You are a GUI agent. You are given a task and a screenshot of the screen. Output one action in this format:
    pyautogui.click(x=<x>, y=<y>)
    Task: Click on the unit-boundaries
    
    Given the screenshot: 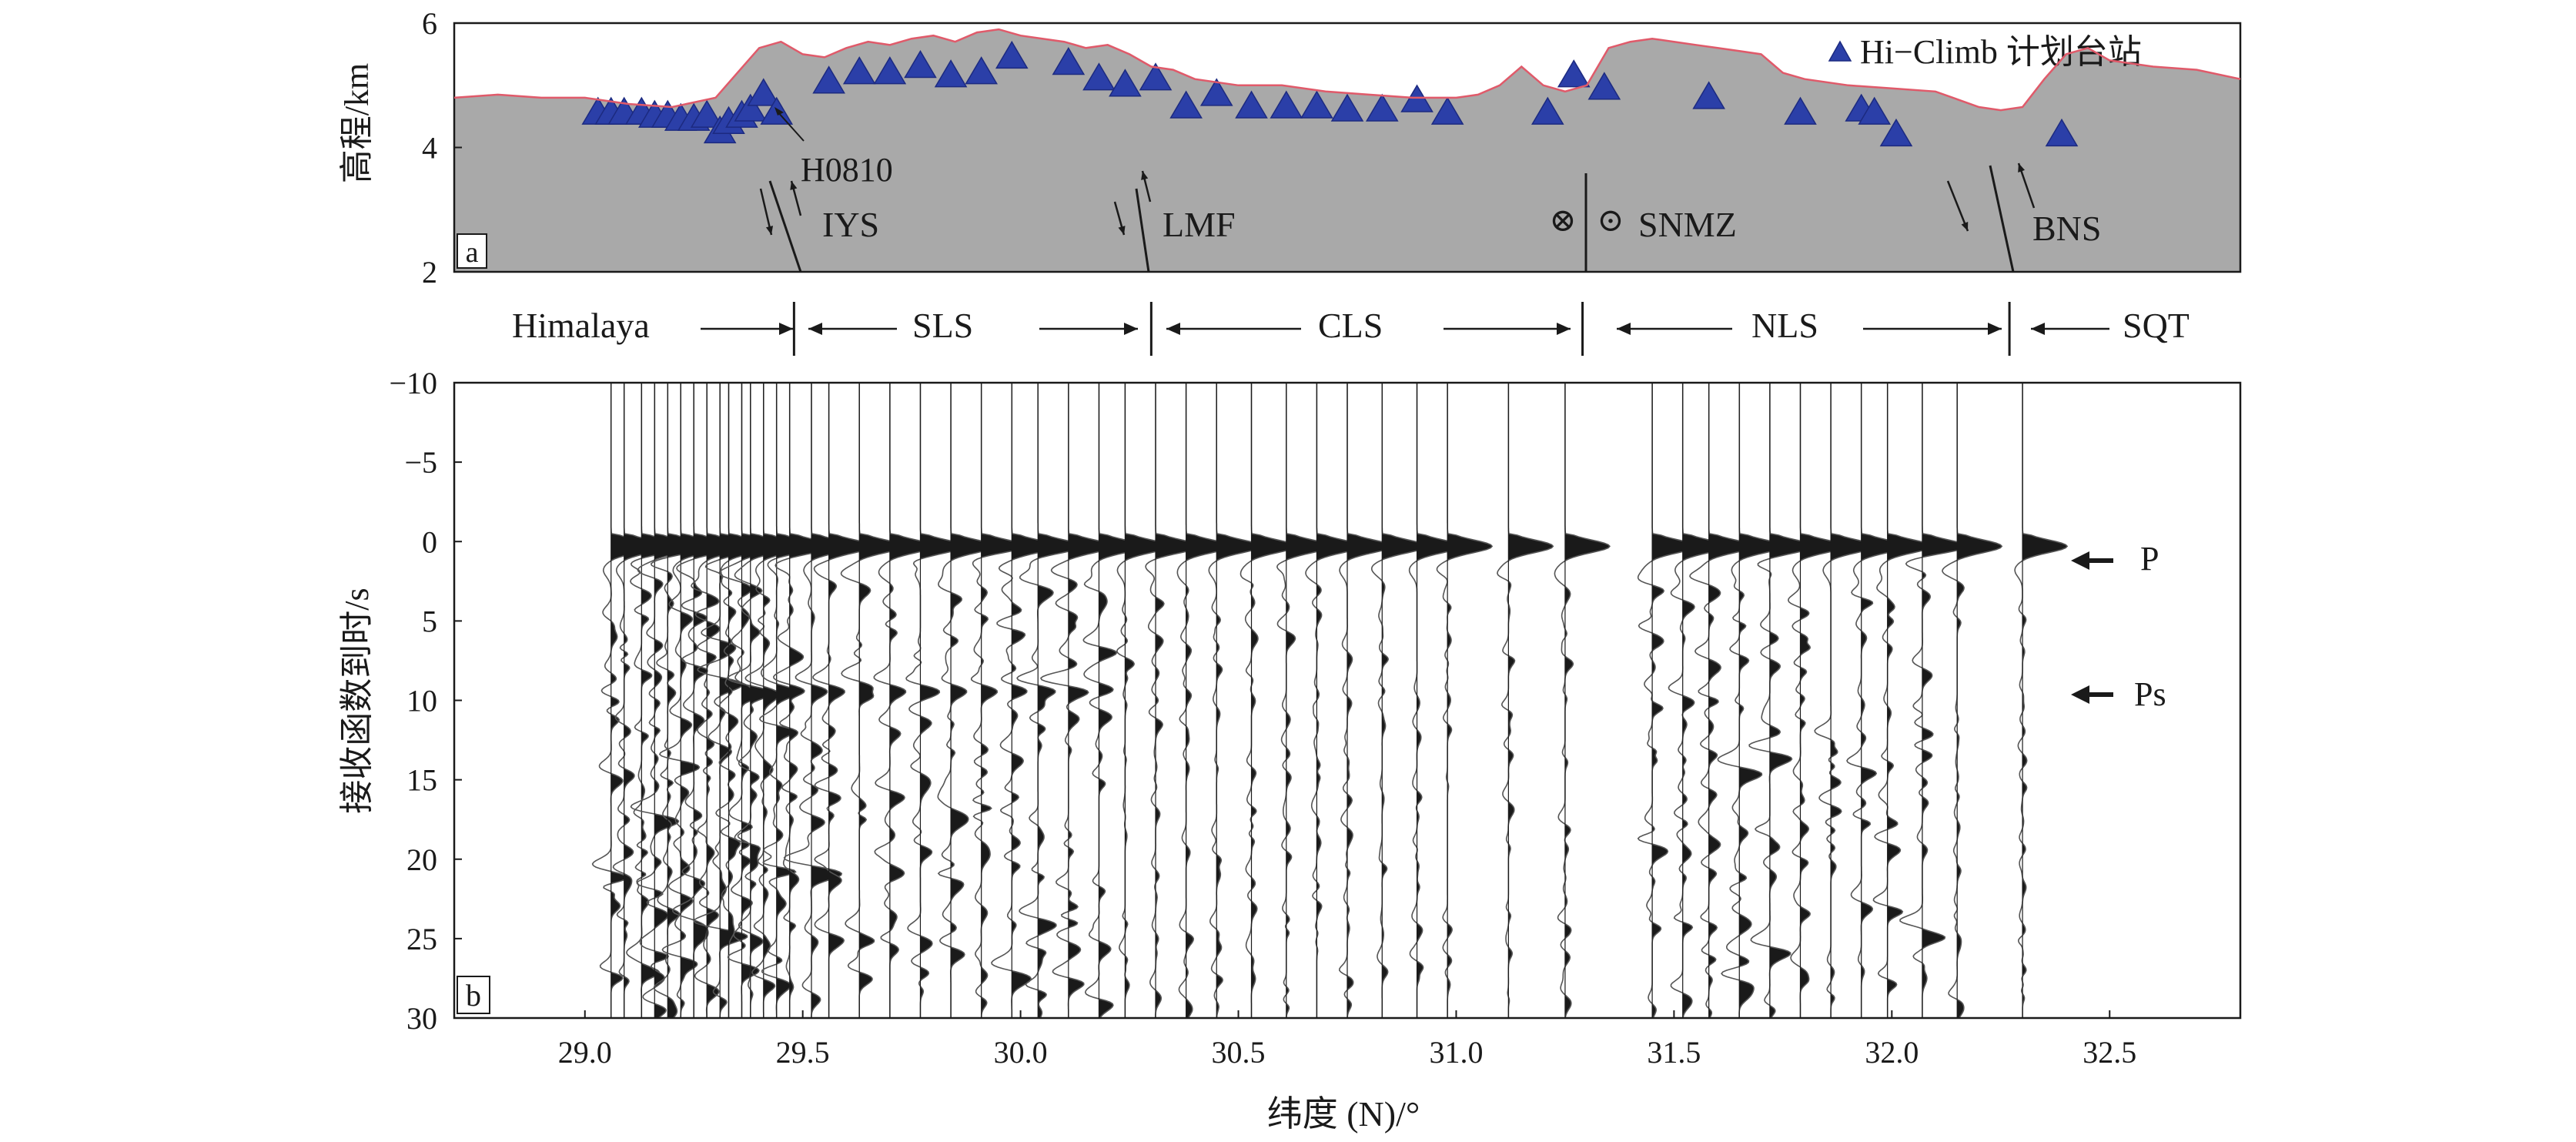 What is the action you would take?
    pyautogui.click(x=1402, y=329)
    